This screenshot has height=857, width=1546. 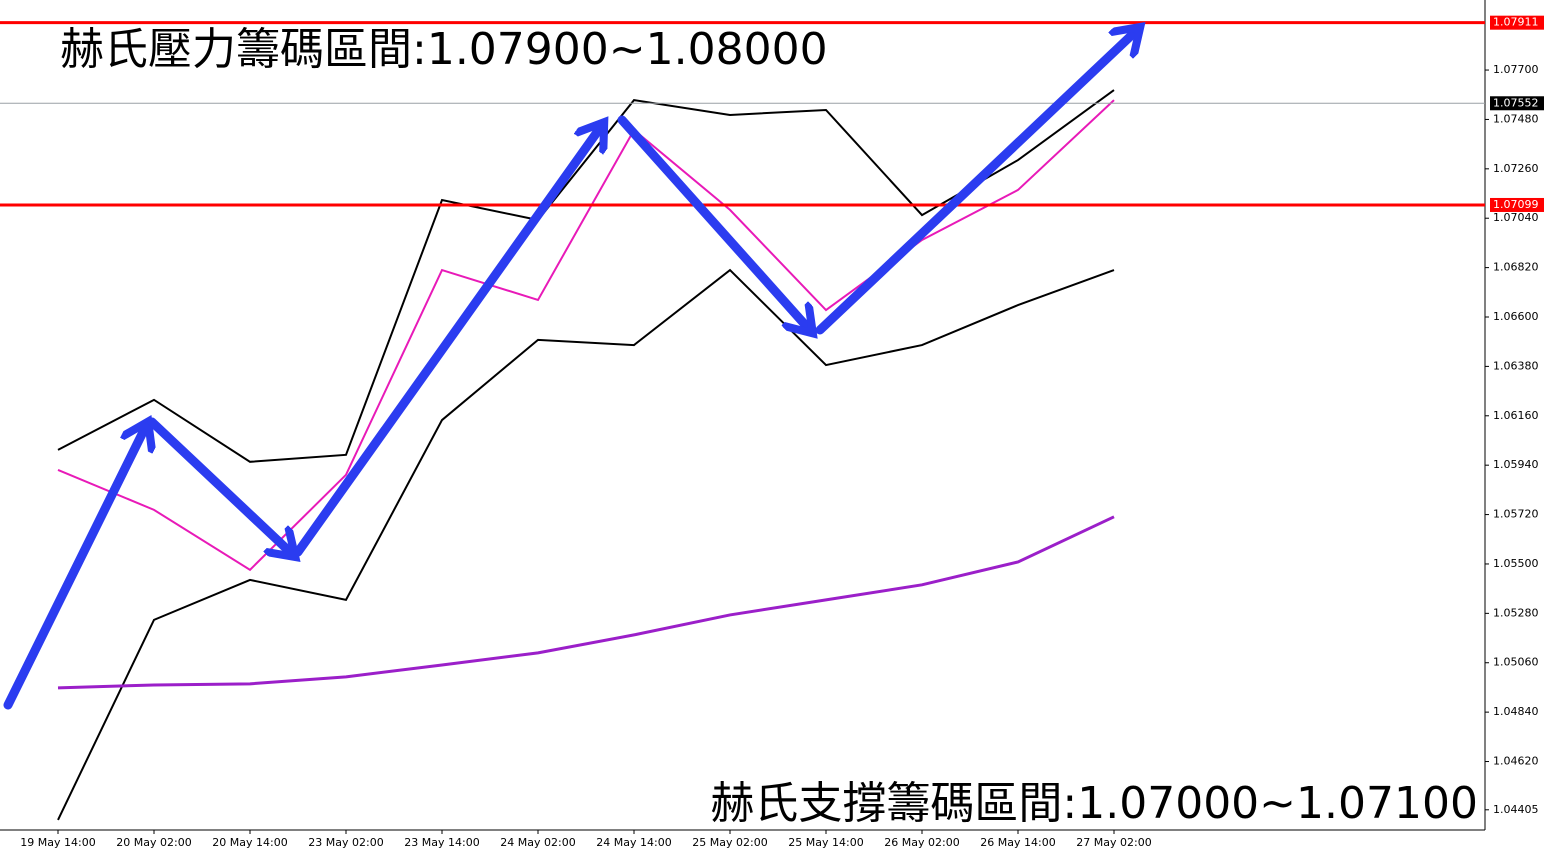 What do you see at coordinates (1516, 118) in the screenshot?
I see `y-tick-label: 1.07480` at bounding box center [1516, 118].